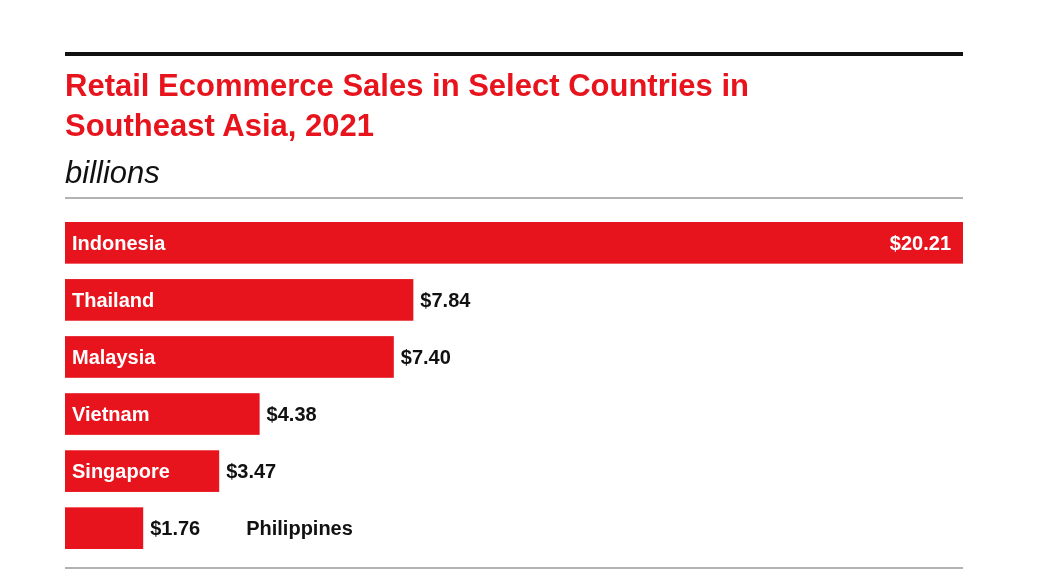  I want to click on data-label: $7.84, so click(446, 299).